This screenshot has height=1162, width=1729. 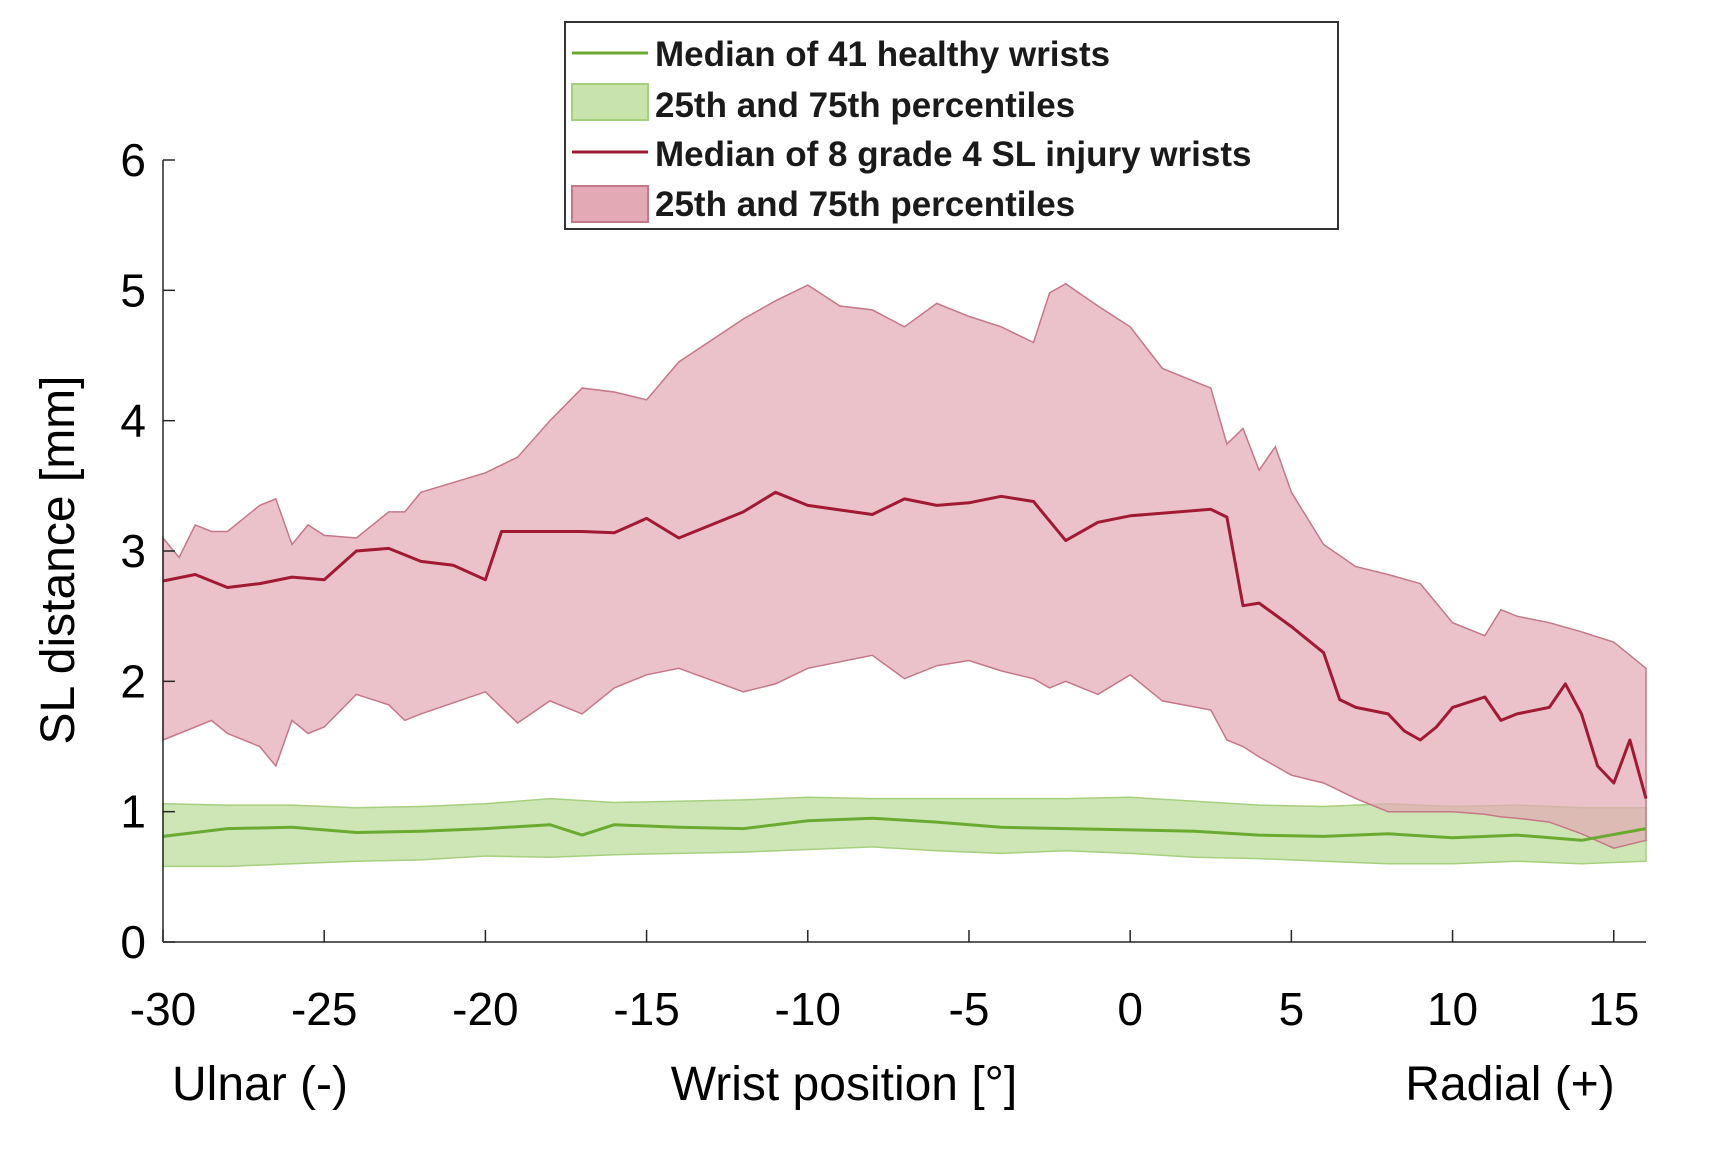 I want to click on healthy-percentile-band, so click(x=904, y=832).